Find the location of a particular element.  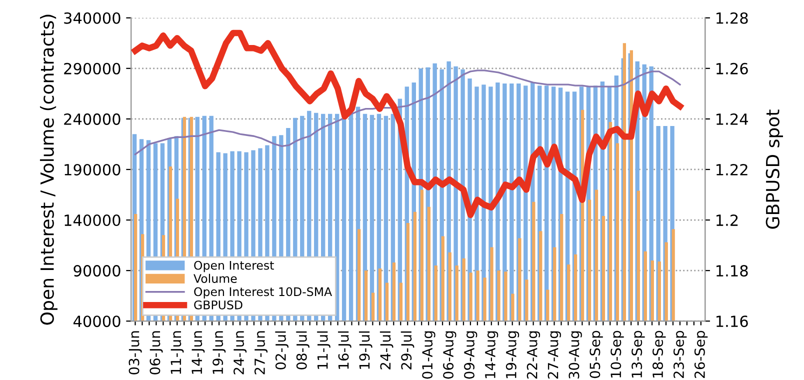

x-tick-label: 19-Jun is located at coordinates (219, 352).